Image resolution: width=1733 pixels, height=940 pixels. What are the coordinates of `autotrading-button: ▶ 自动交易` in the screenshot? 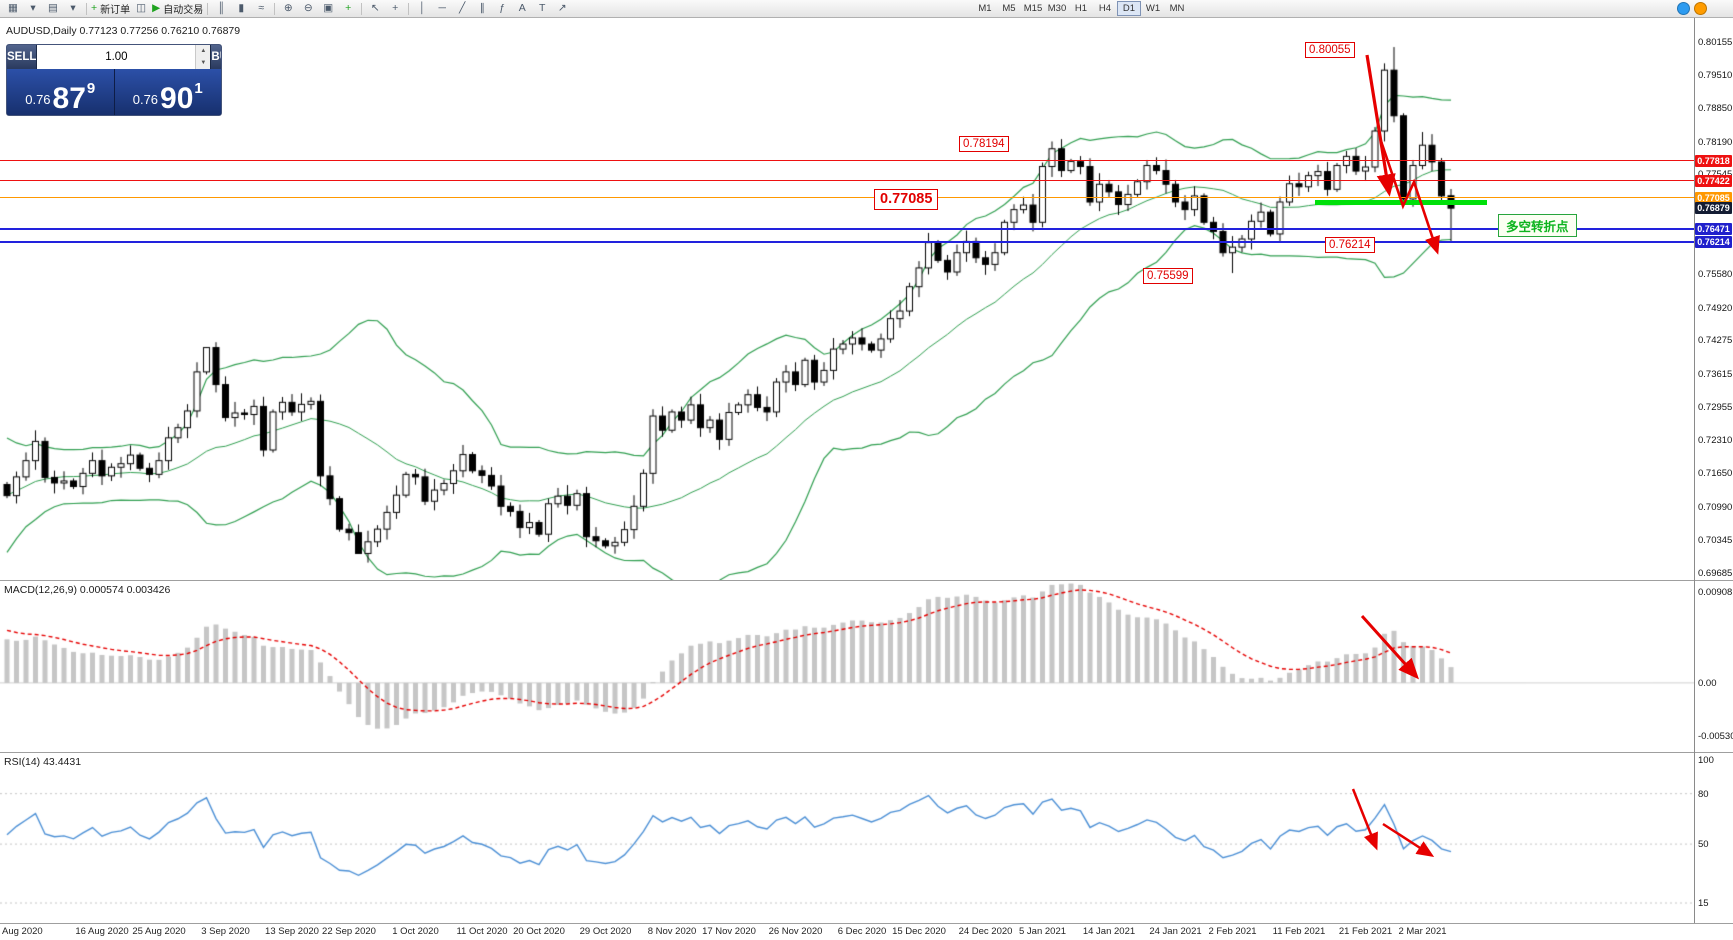 It's located at (177, 8).